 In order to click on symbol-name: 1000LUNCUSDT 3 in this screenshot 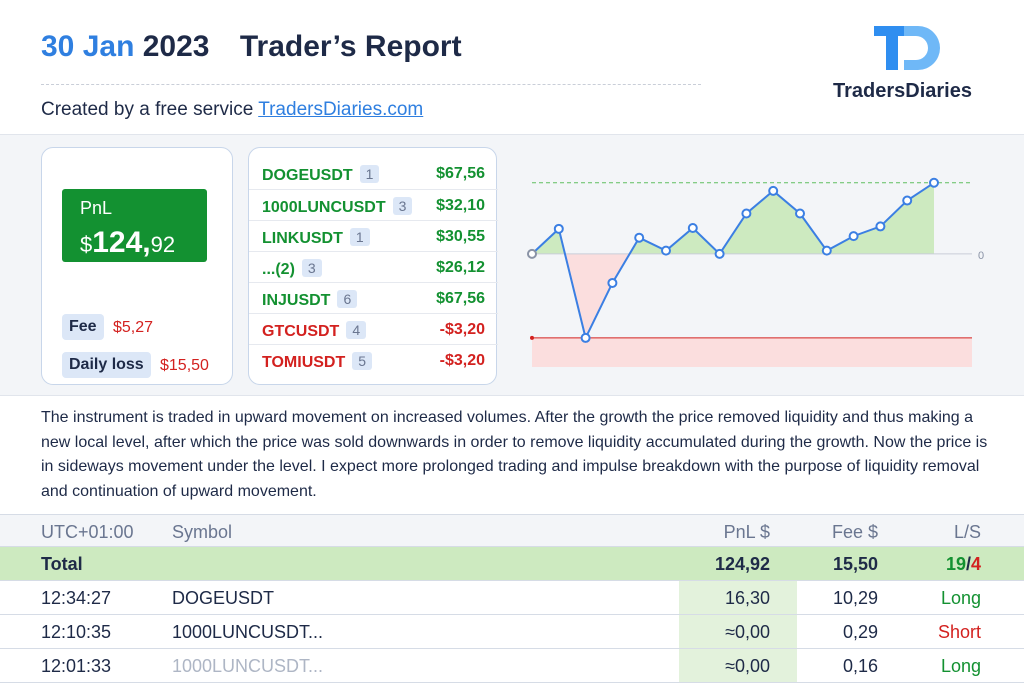, I will do `click(337, 207)`.